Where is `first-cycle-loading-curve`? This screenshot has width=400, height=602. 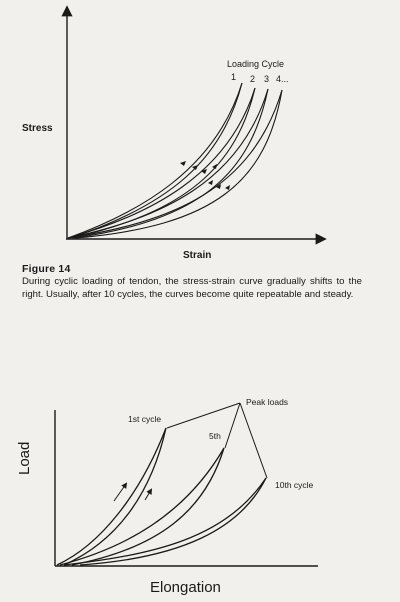 first-cycle-loading-curve is located at coordinates (111, 496).